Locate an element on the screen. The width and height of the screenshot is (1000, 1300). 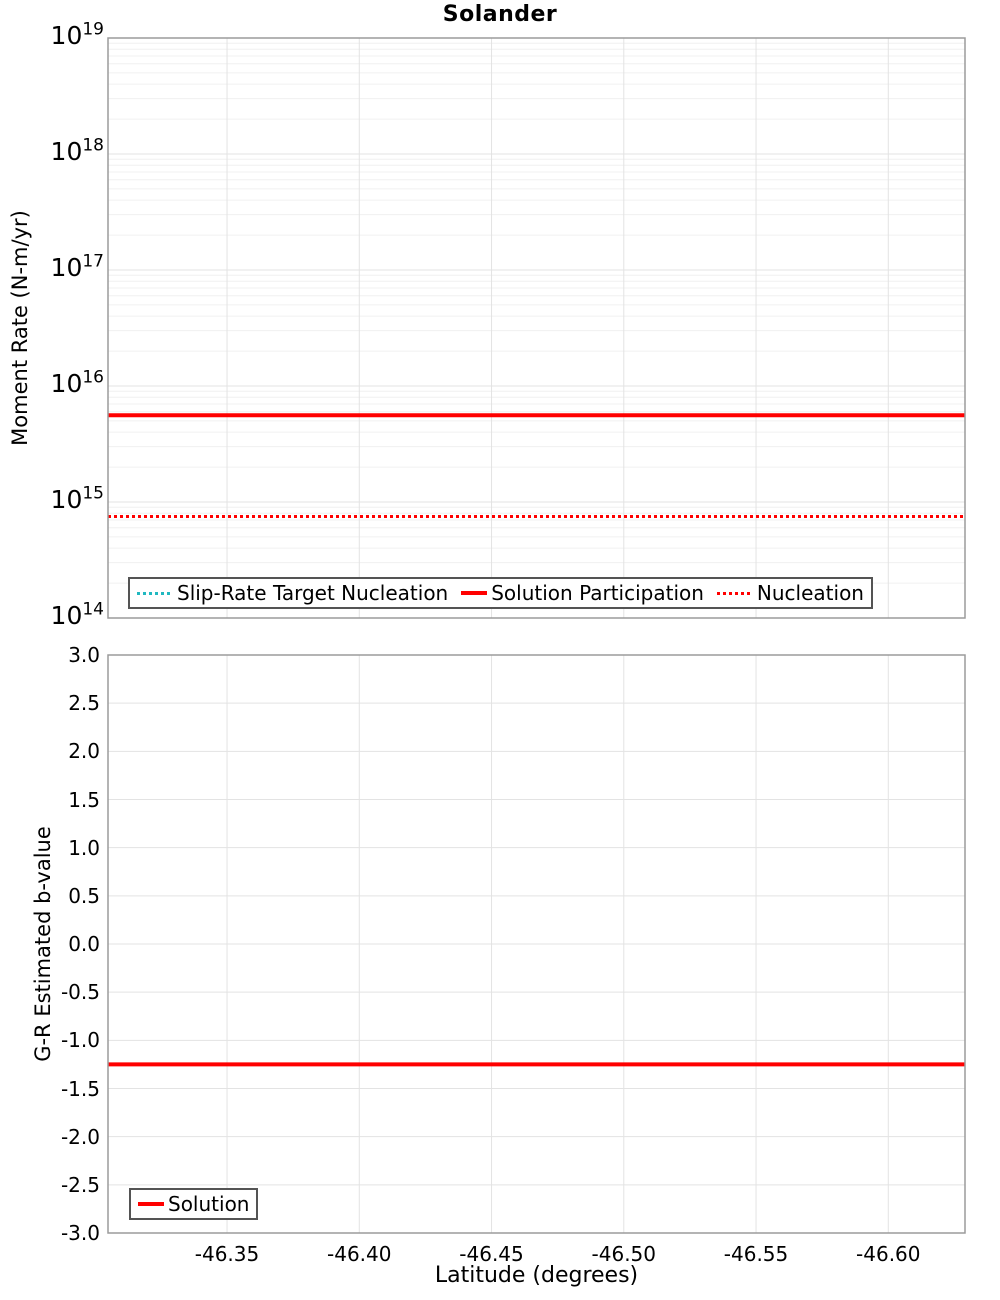
y-tick-label: 1014 is located at coordinates (77, 614).